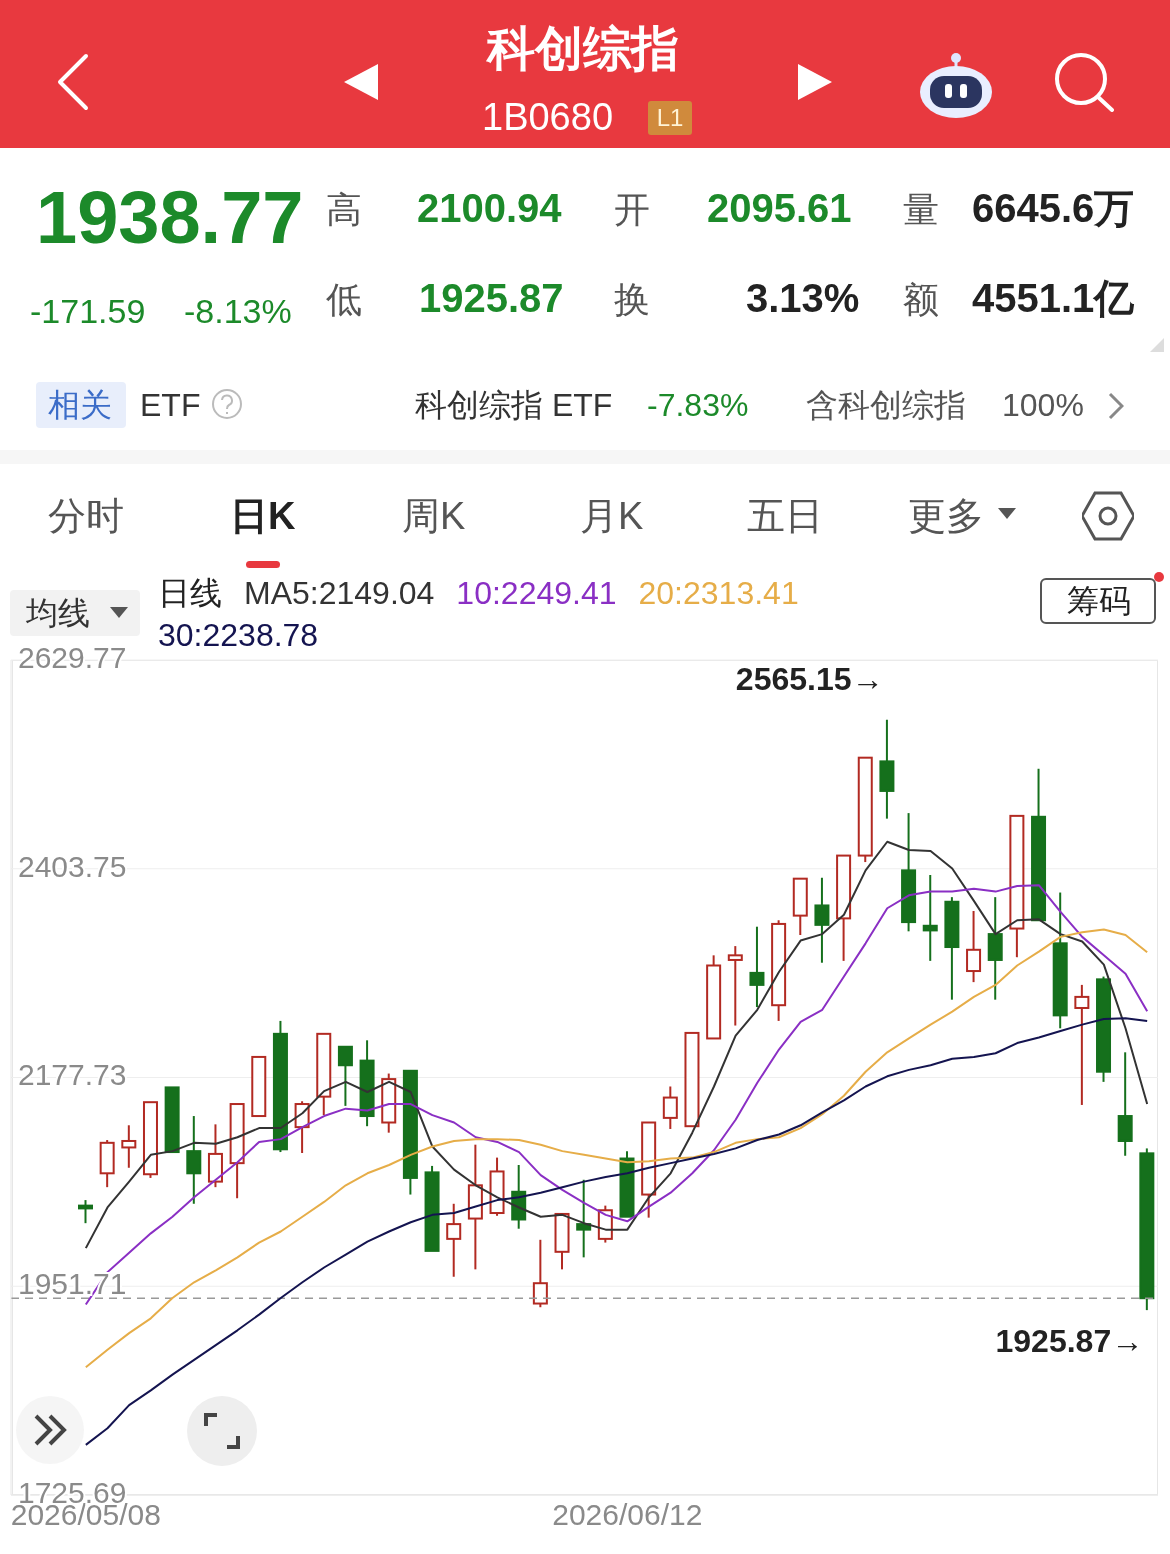  Describe the element at coordinates (86, 517) in the screenshot. I see `text: 分时` at that location.